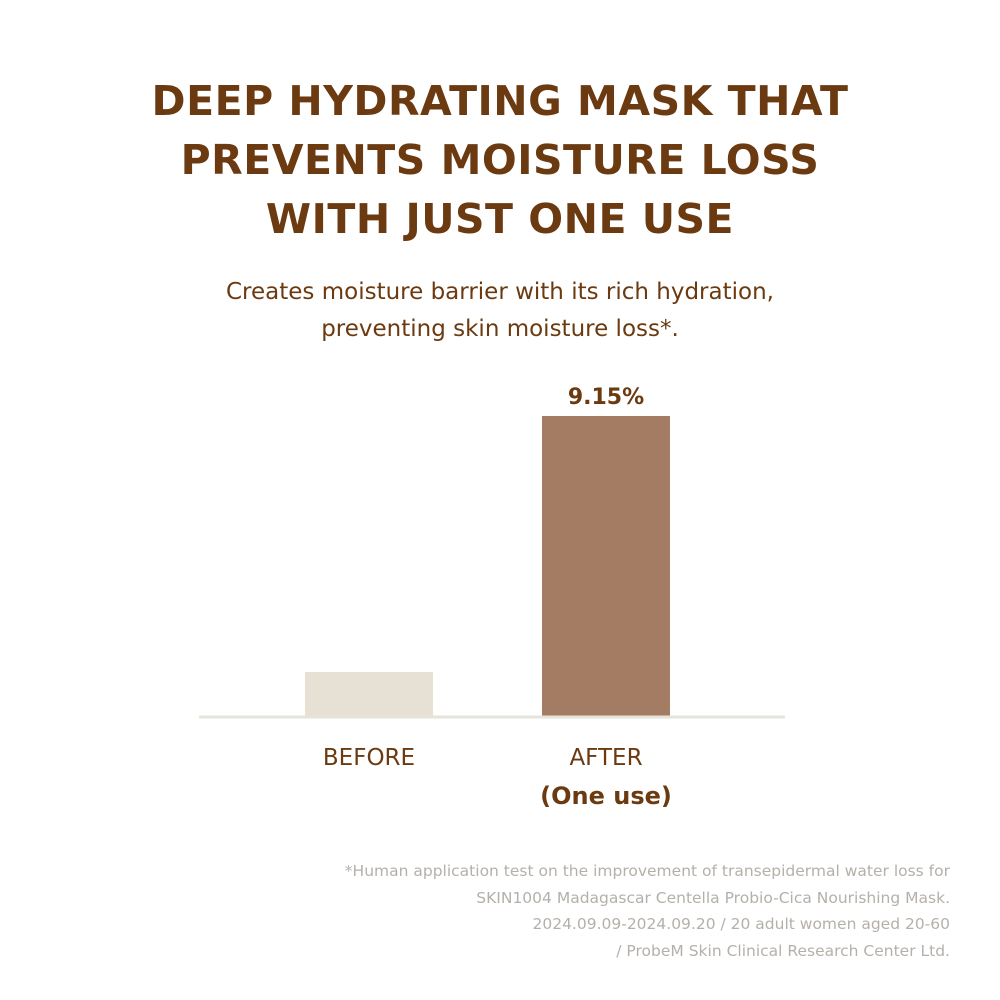 This screenshot has height=1000, width=1000. I want to click on category-sublabel: (One use), so click(606, 796).